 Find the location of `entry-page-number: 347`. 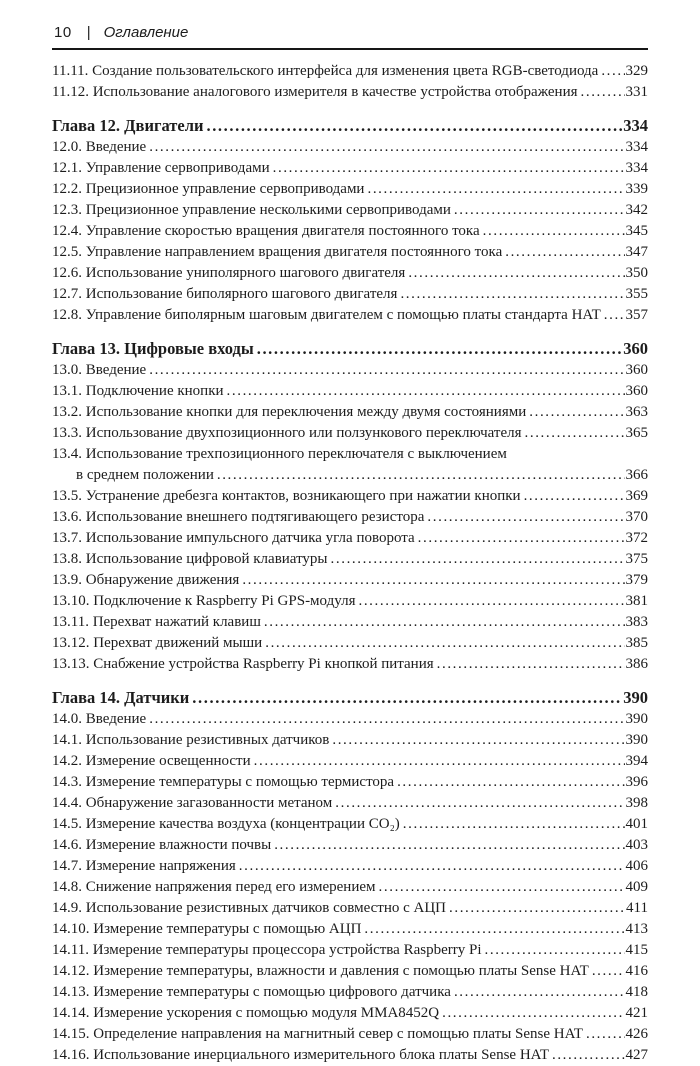

entry-page-number: 347 is located at coordinates (637, 252).